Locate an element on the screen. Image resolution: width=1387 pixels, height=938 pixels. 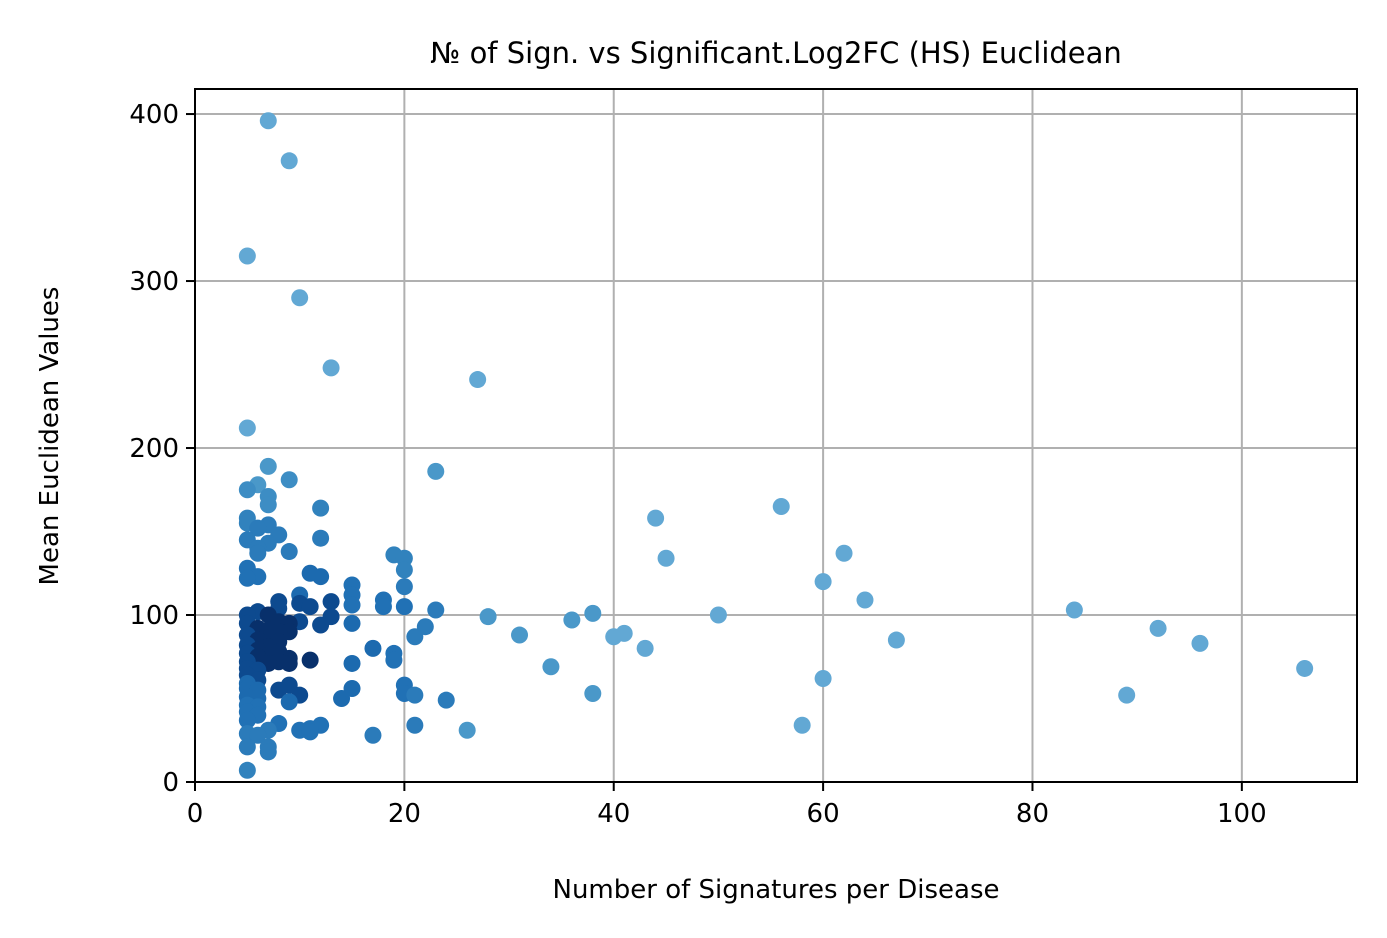
x-tick-label: 60 is located at coordinates (823, 814).